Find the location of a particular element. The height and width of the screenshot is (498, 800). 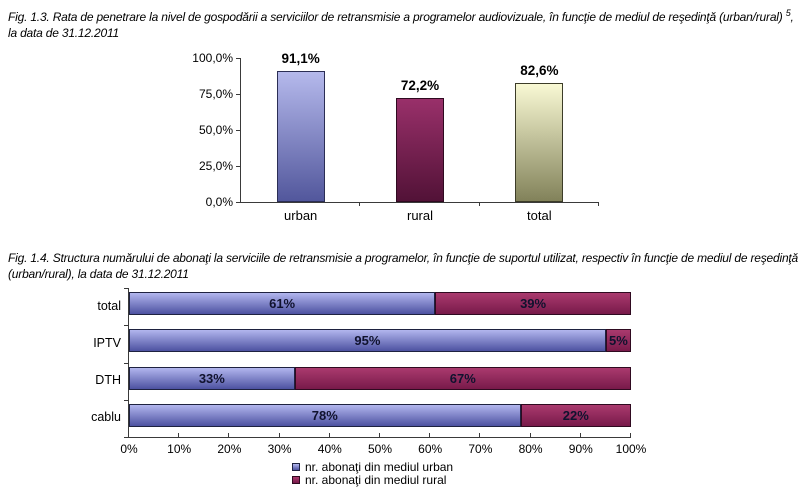

fig13-title-comma: , is located at coordinates (792, 17).